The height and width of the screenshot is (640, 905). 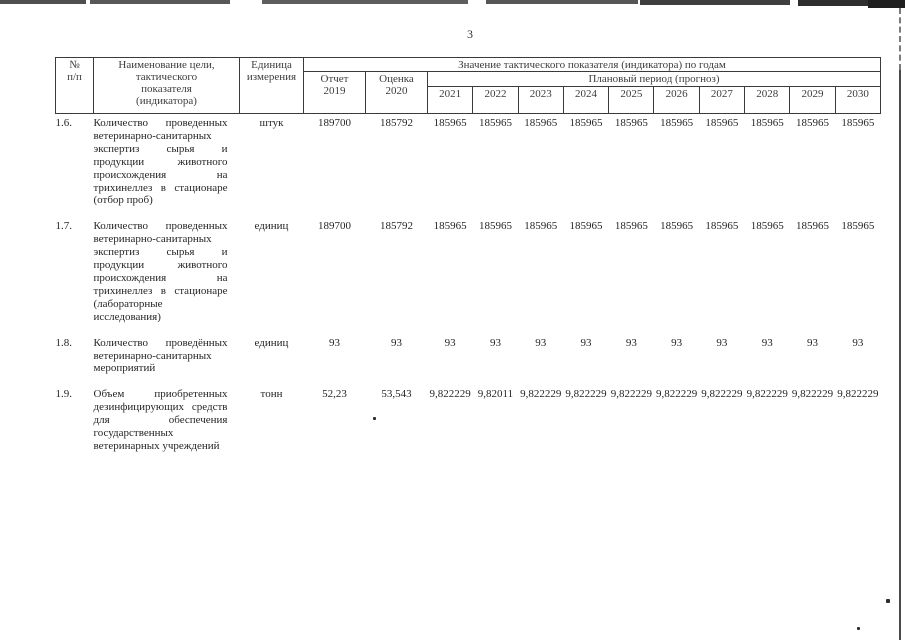 What do you see at coordinates (495, 394) in the screenshot?
I see `value-cell: 9,82011` at bounding box center [495, 394].